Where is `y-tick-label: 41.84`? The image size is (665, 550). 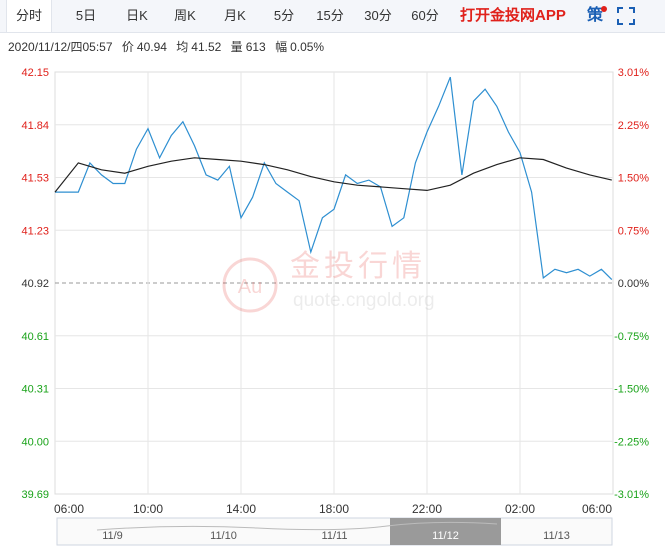 y-tick-label: 41.84 is located at coordinates (35, 126).